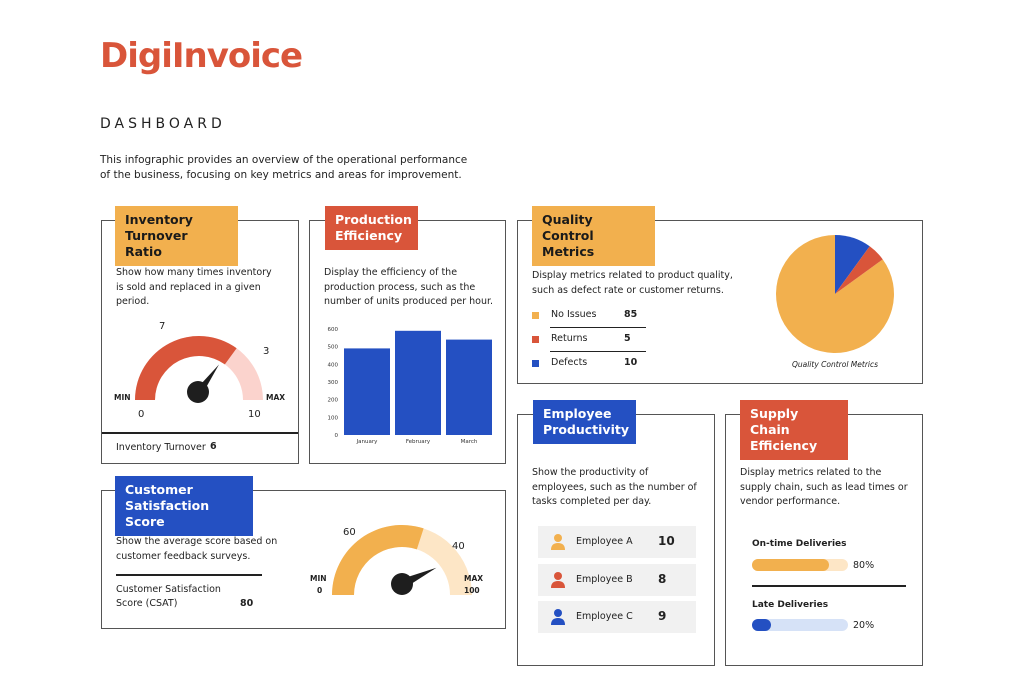  I want to click on inventory-gauge-fill, so click(186, 367).